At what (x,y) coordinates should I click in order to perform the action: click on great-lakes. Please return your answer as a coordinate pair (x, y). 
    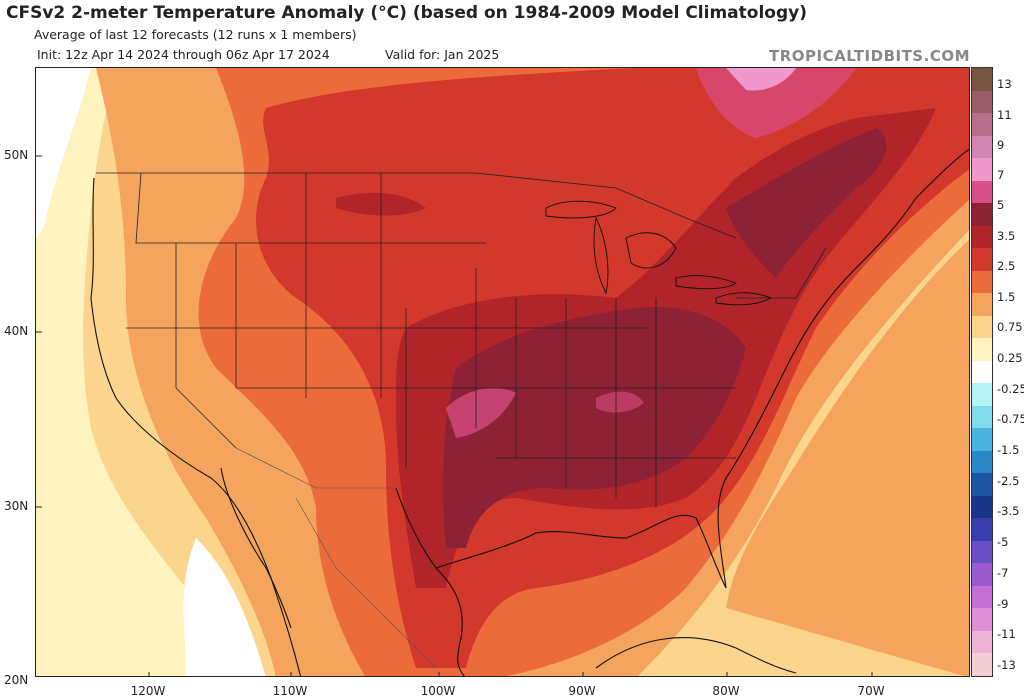
    Looking at the image, I should click on (659, 253).